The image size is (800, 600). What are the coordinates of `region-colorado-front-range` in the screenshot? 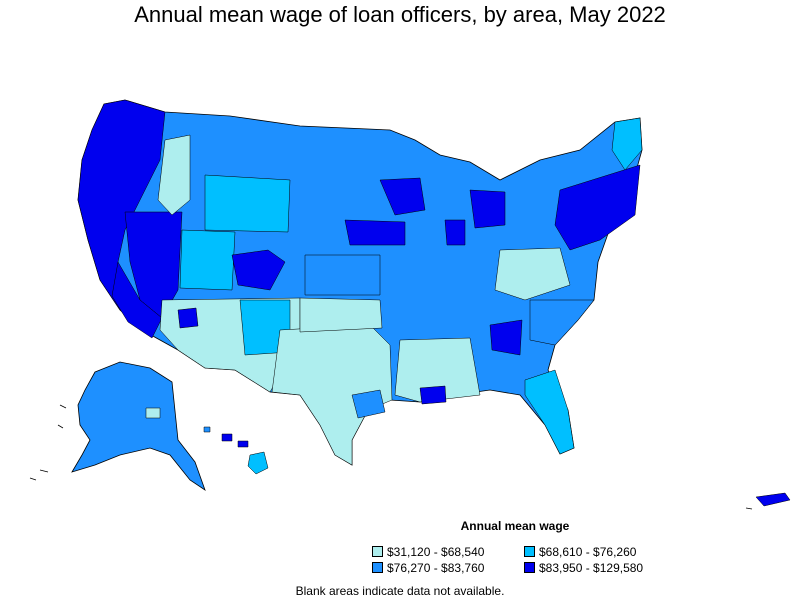 It's located at (258, 270).